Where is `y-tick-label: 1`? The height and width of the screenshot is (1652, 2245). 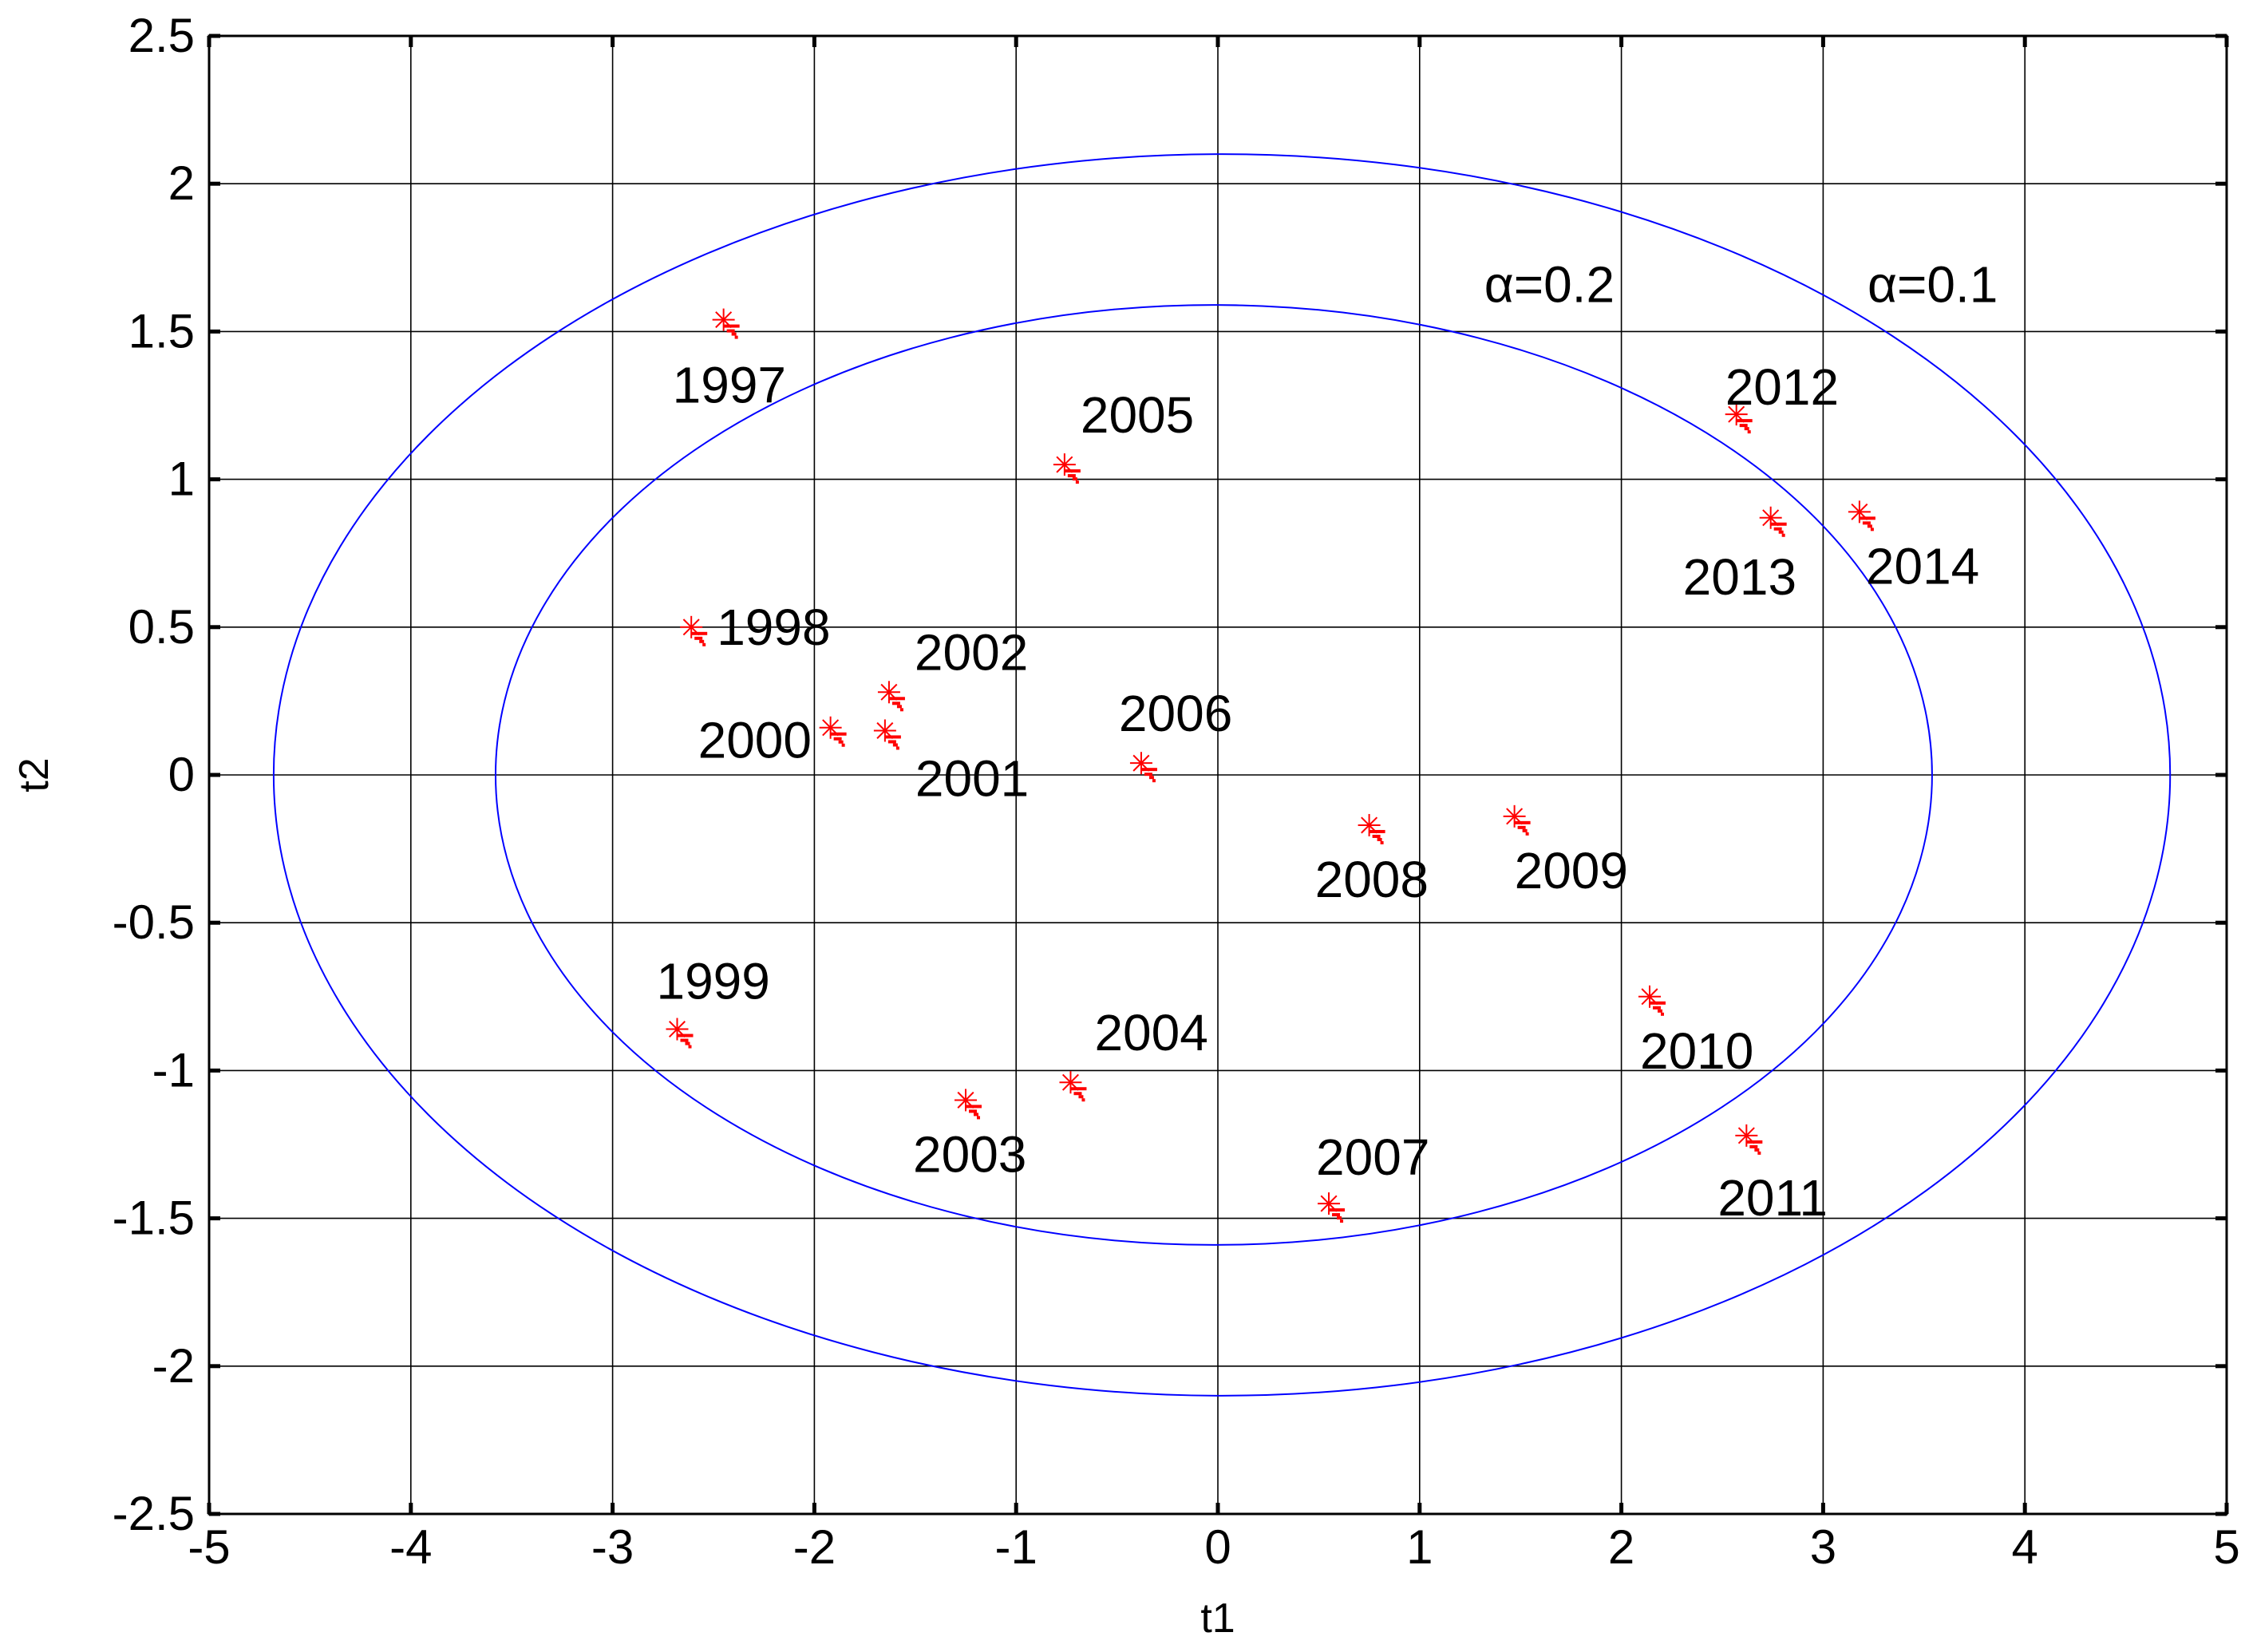 y-tick-label: 1 is located at coordinates (181, 480).